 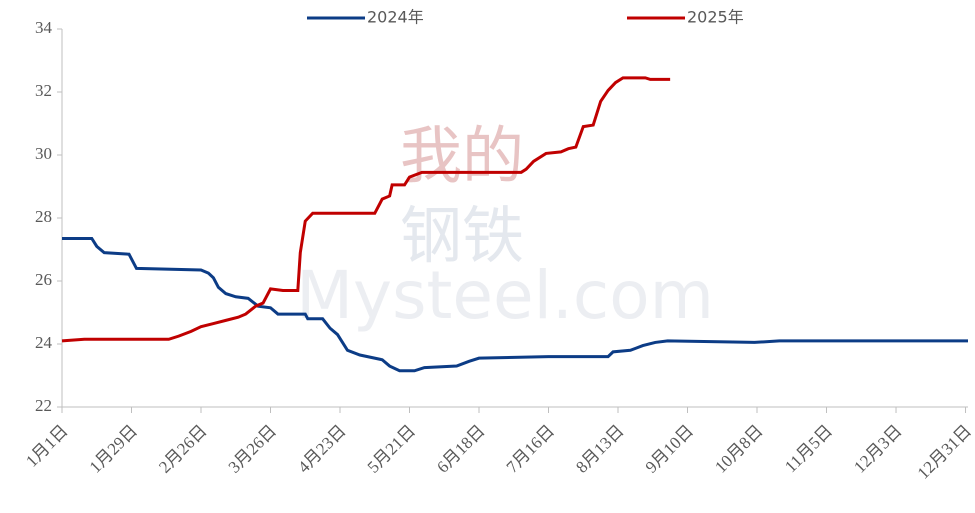 What do you see at coordinates (43, 90) in the screenshot?
I see `y-tick-label: 32` at bounding box center [43, 90].